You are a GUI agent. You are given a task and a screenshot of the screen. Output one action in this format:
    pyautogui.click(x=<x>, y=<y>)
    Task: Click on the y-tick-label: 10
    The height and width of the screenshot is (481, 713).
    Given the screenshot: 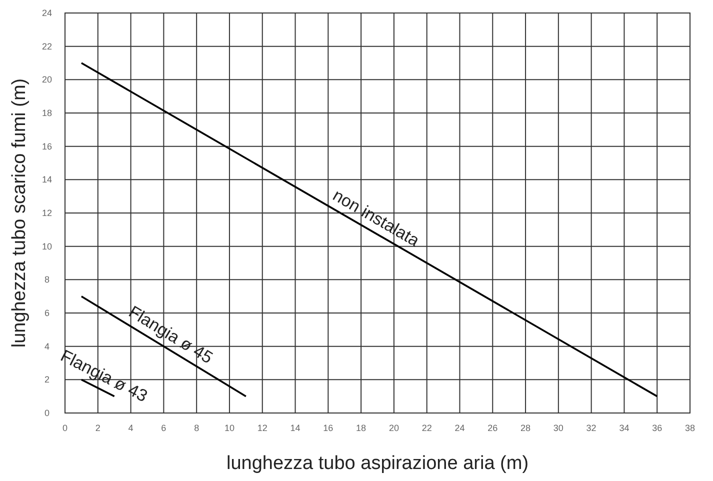 What is the action you would take?
    pyautogui.click(x=47, y=246)
    